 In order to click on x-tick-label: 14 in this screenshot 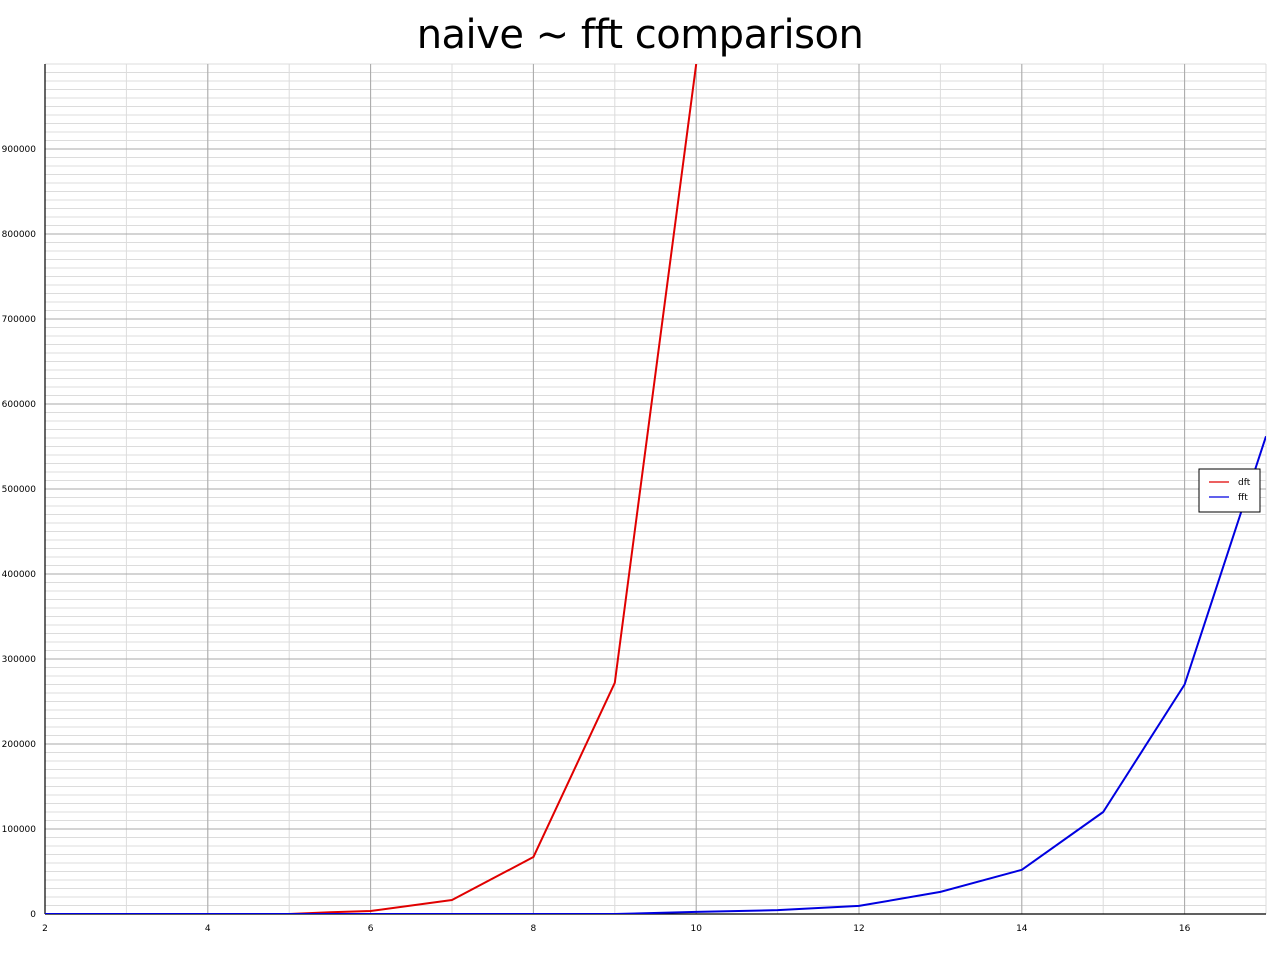, I will do `click(1022, 929)`.